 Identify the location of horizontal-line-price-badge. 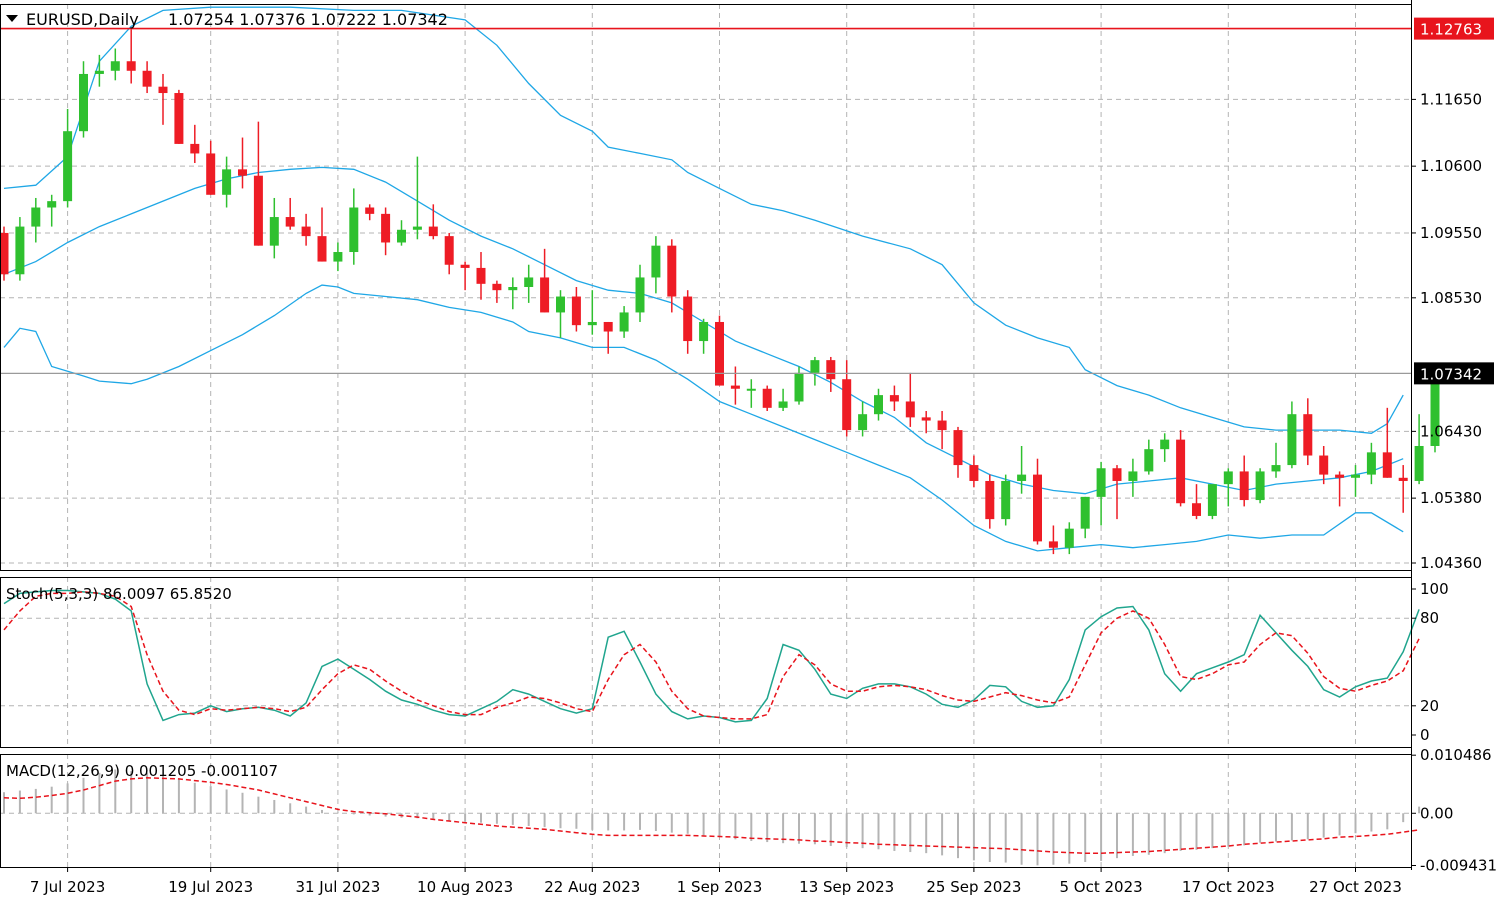
(1454, 28).